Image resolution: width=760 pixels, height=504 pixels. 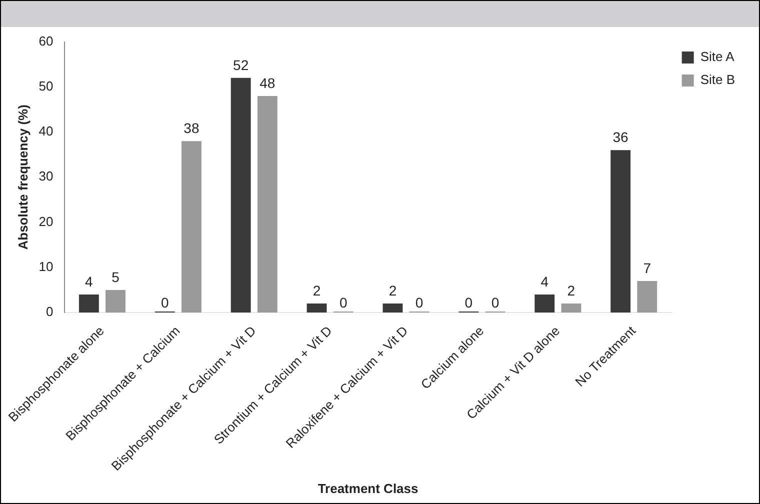 What do you see at coordinates (46, 221) in the screenshot?
I see `y-tick-label: 20` at bounding box center [46, 221].